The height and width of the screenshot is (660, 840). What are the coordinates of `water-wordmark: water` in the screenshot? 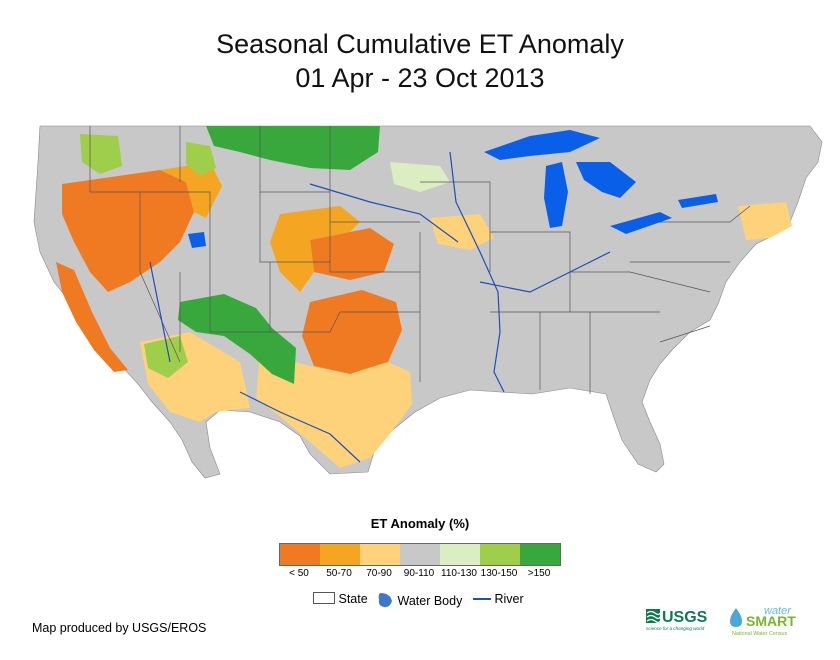 It's located at (778, 611).